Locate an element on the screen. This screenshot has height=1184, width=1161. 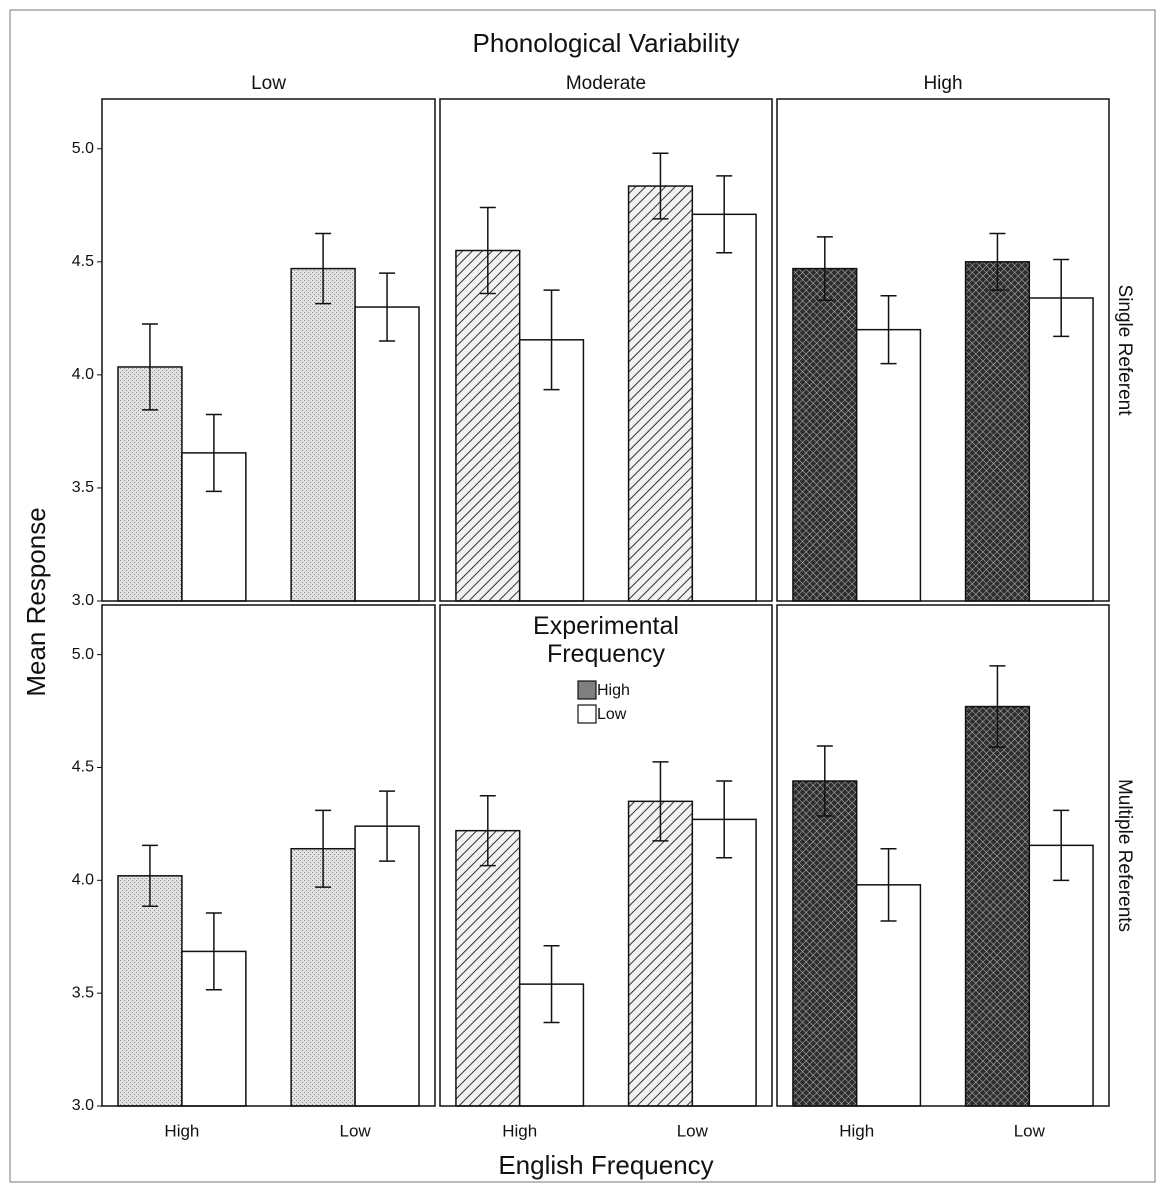
chart-title: Phonological Variability is located at coordinates (606, 43).